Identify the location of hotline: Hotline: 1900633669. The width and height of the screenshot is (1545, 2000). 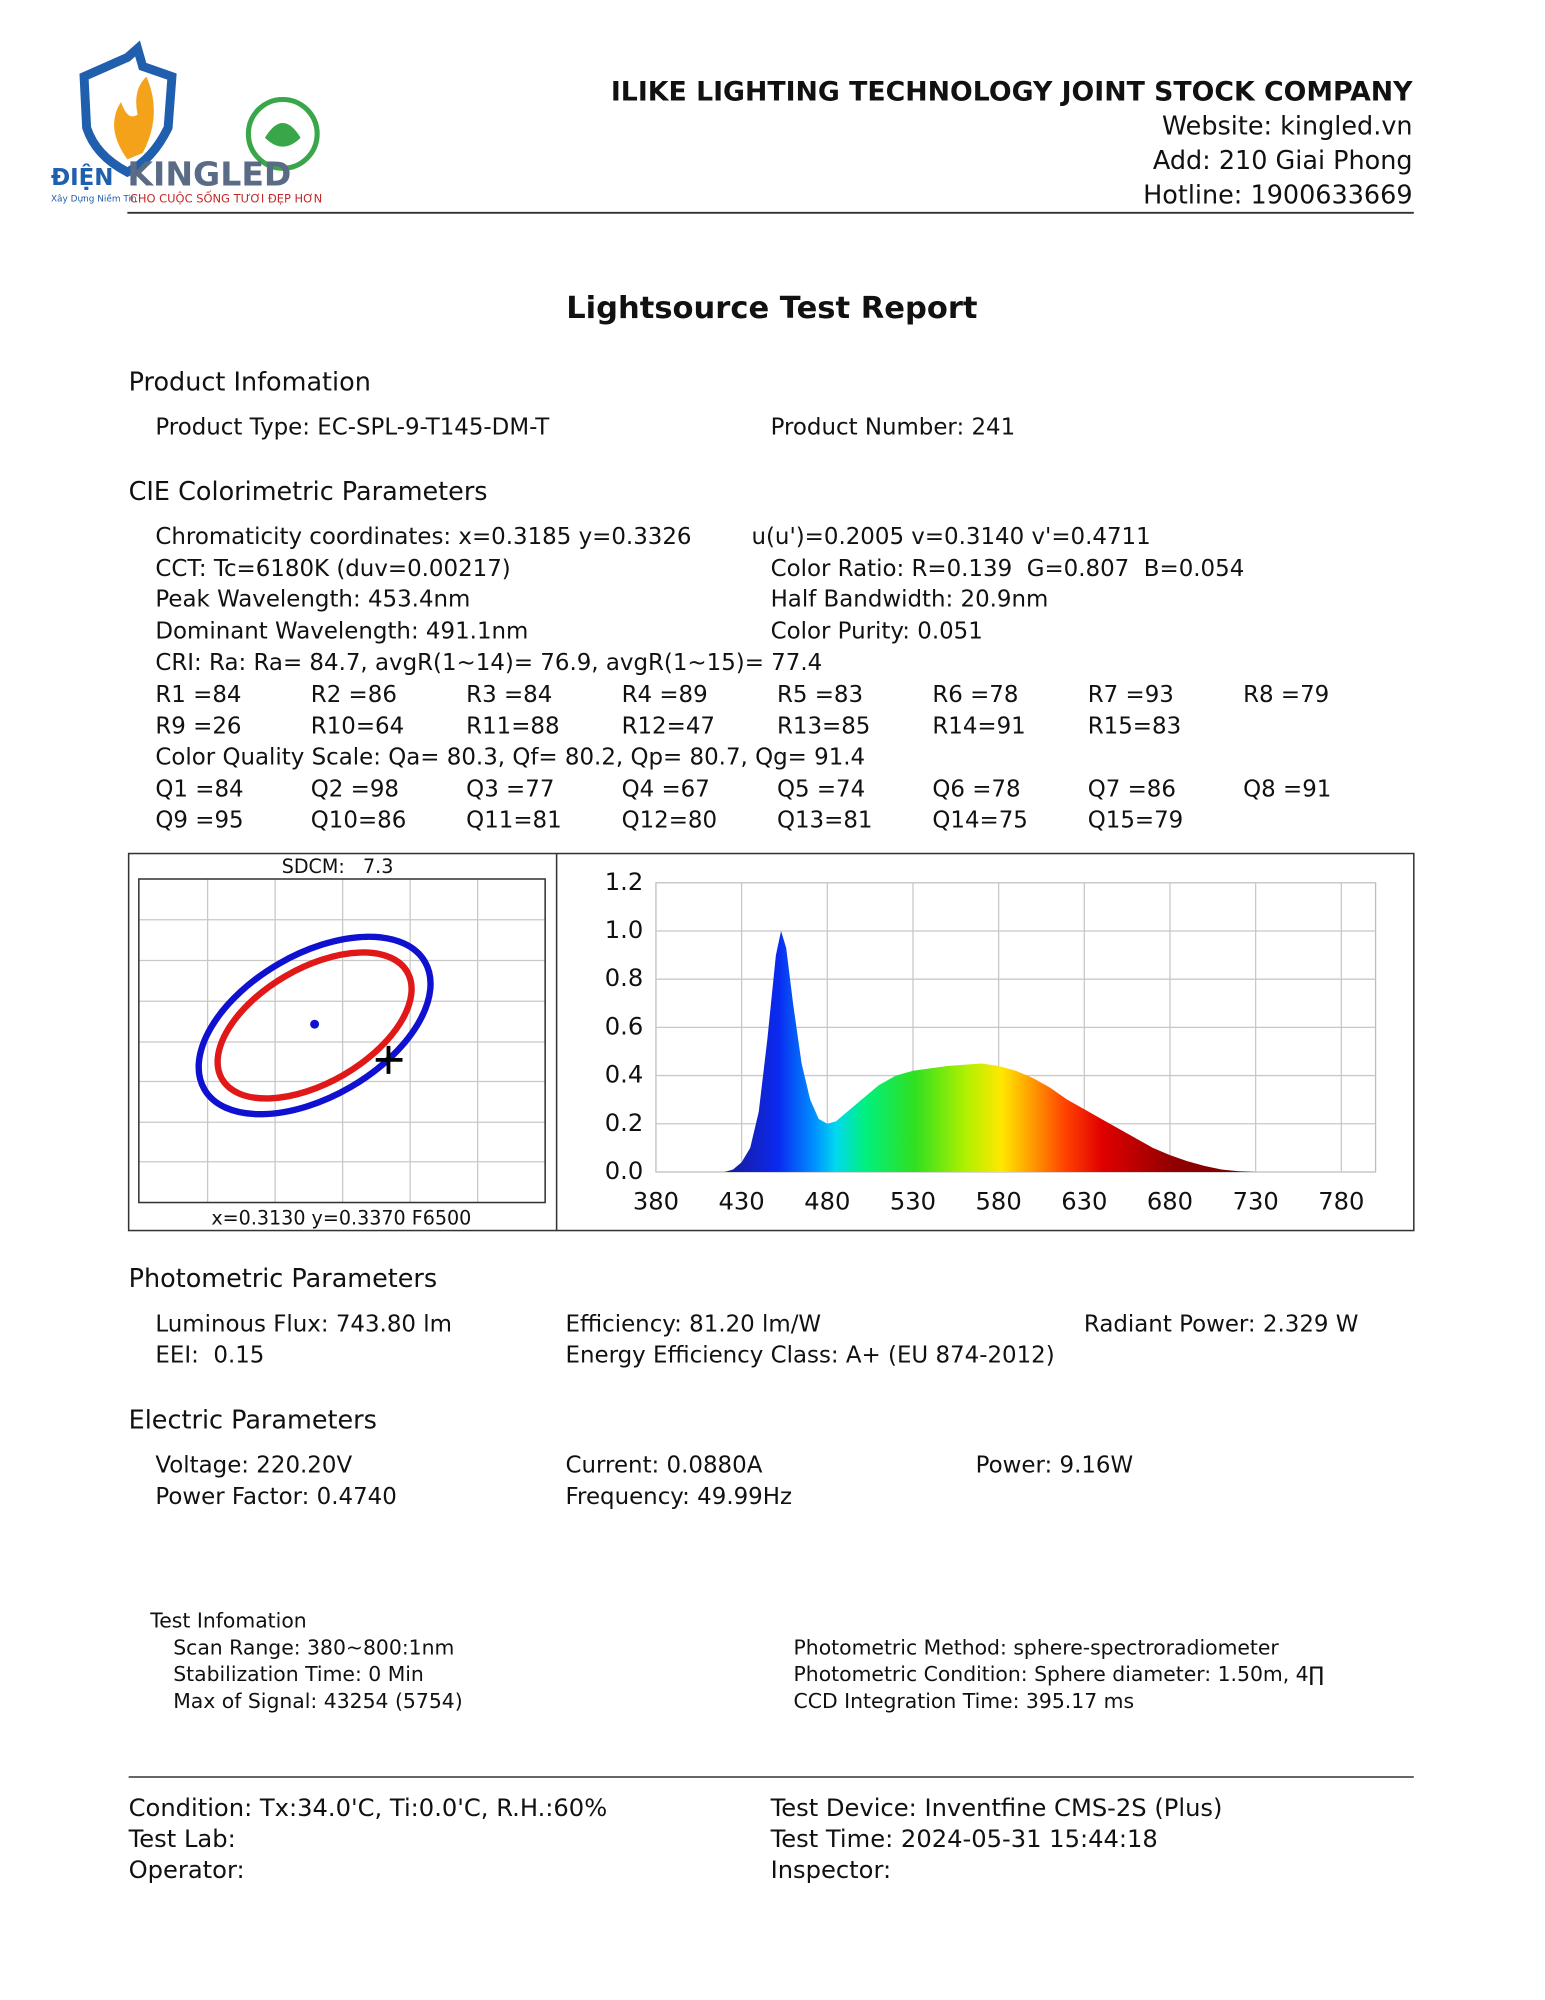
(1277, 195).